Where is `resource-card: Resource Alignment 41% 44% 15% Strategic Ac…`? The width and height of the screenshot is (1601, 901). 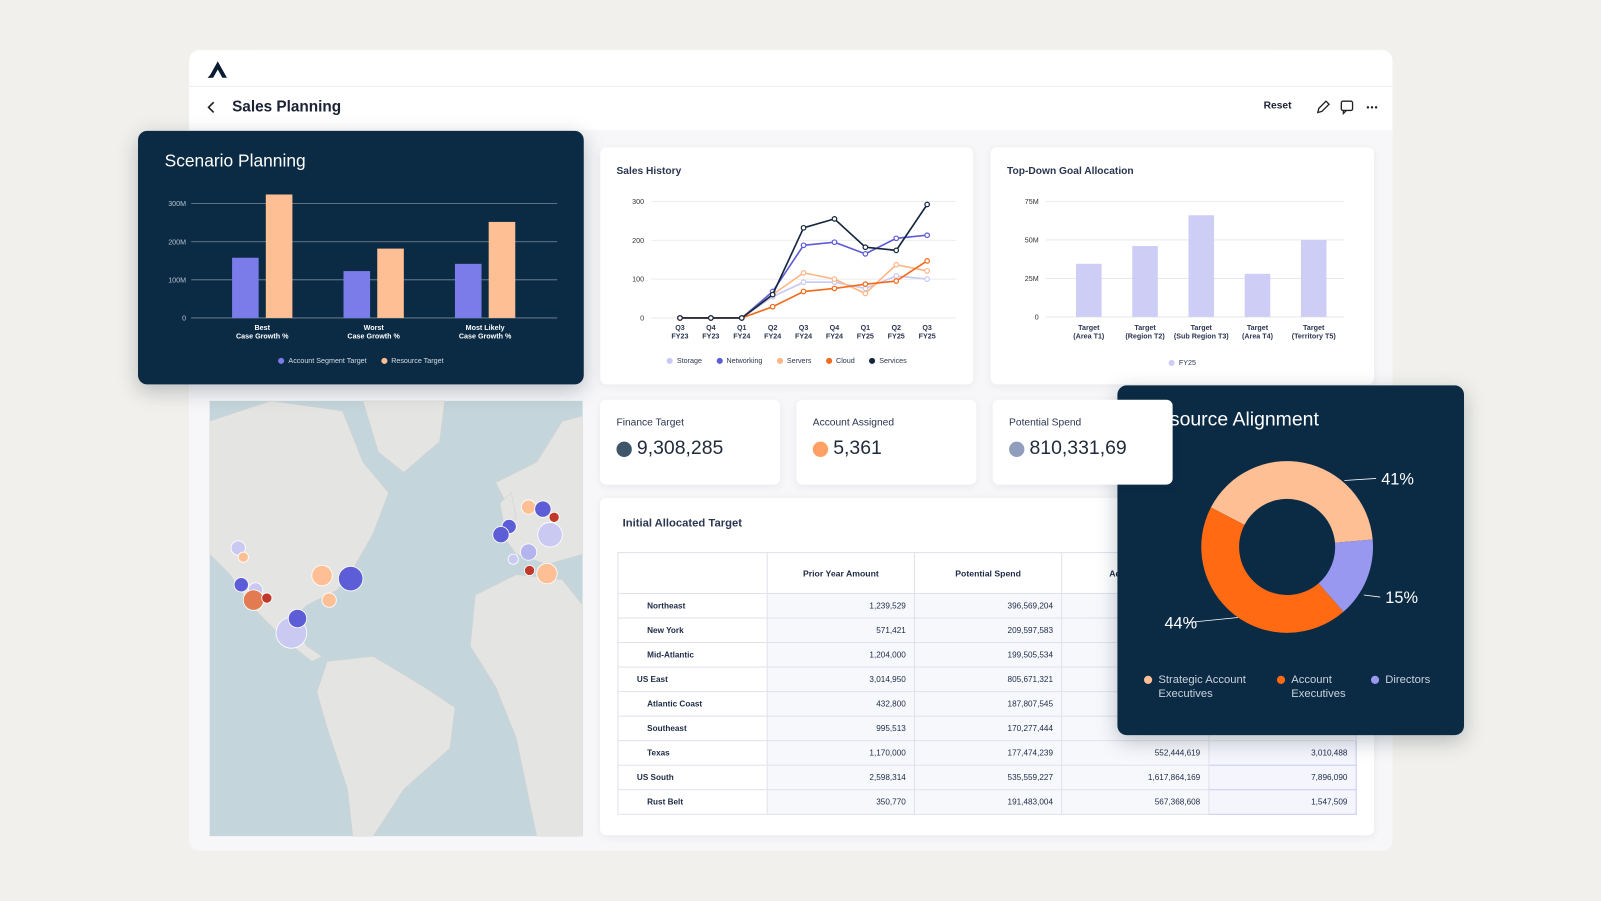 resource-card: Resource Alignment 41% 44% 15% Strategic Ac… is located at coordinates (1291, 560).